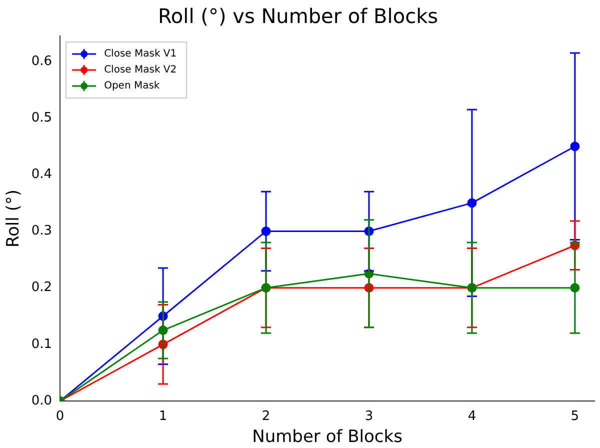  I want to click on y-tick-label: 0.1, so click(41, 344).